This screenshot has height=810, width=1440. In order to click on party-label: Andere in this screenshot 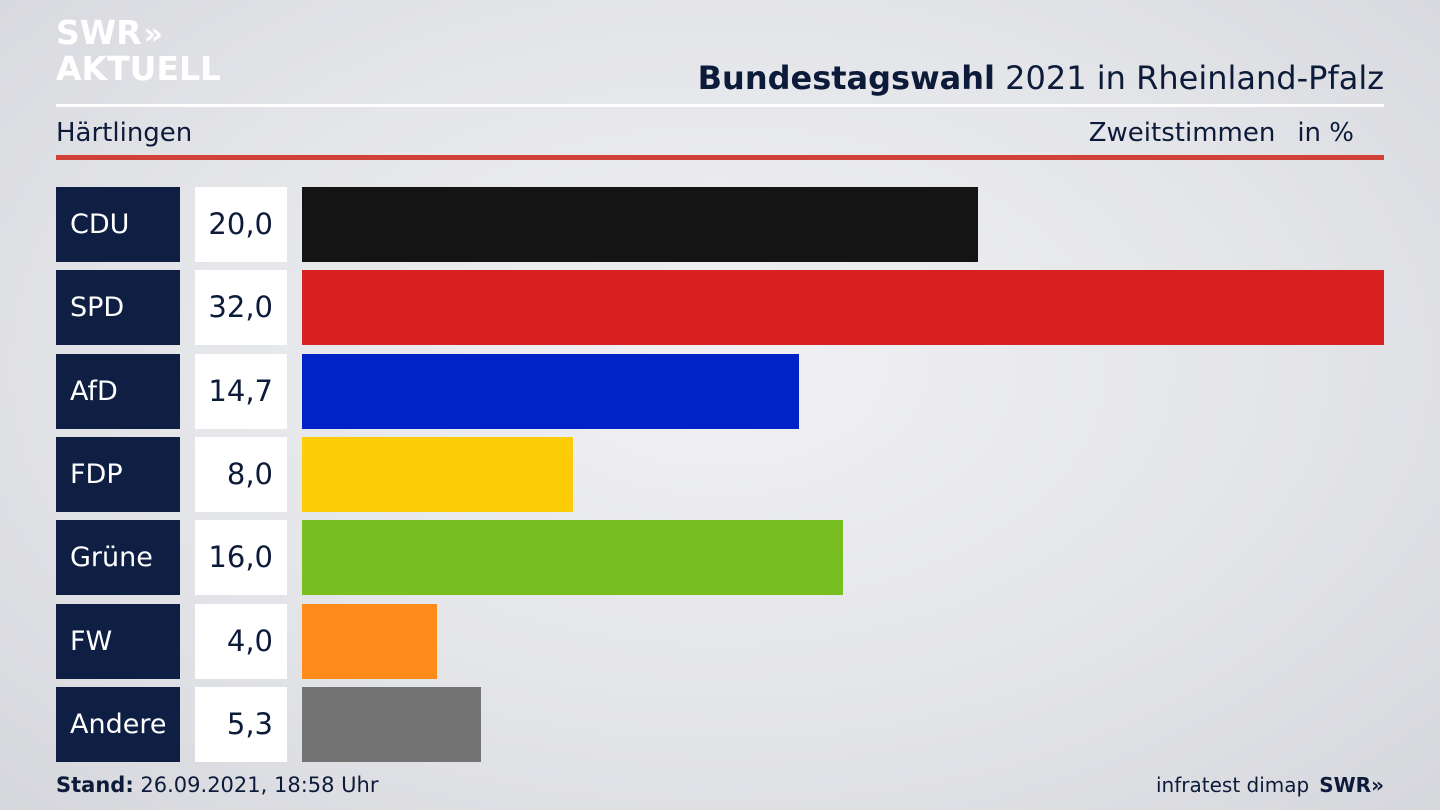, I will do `click(118, 724)`.